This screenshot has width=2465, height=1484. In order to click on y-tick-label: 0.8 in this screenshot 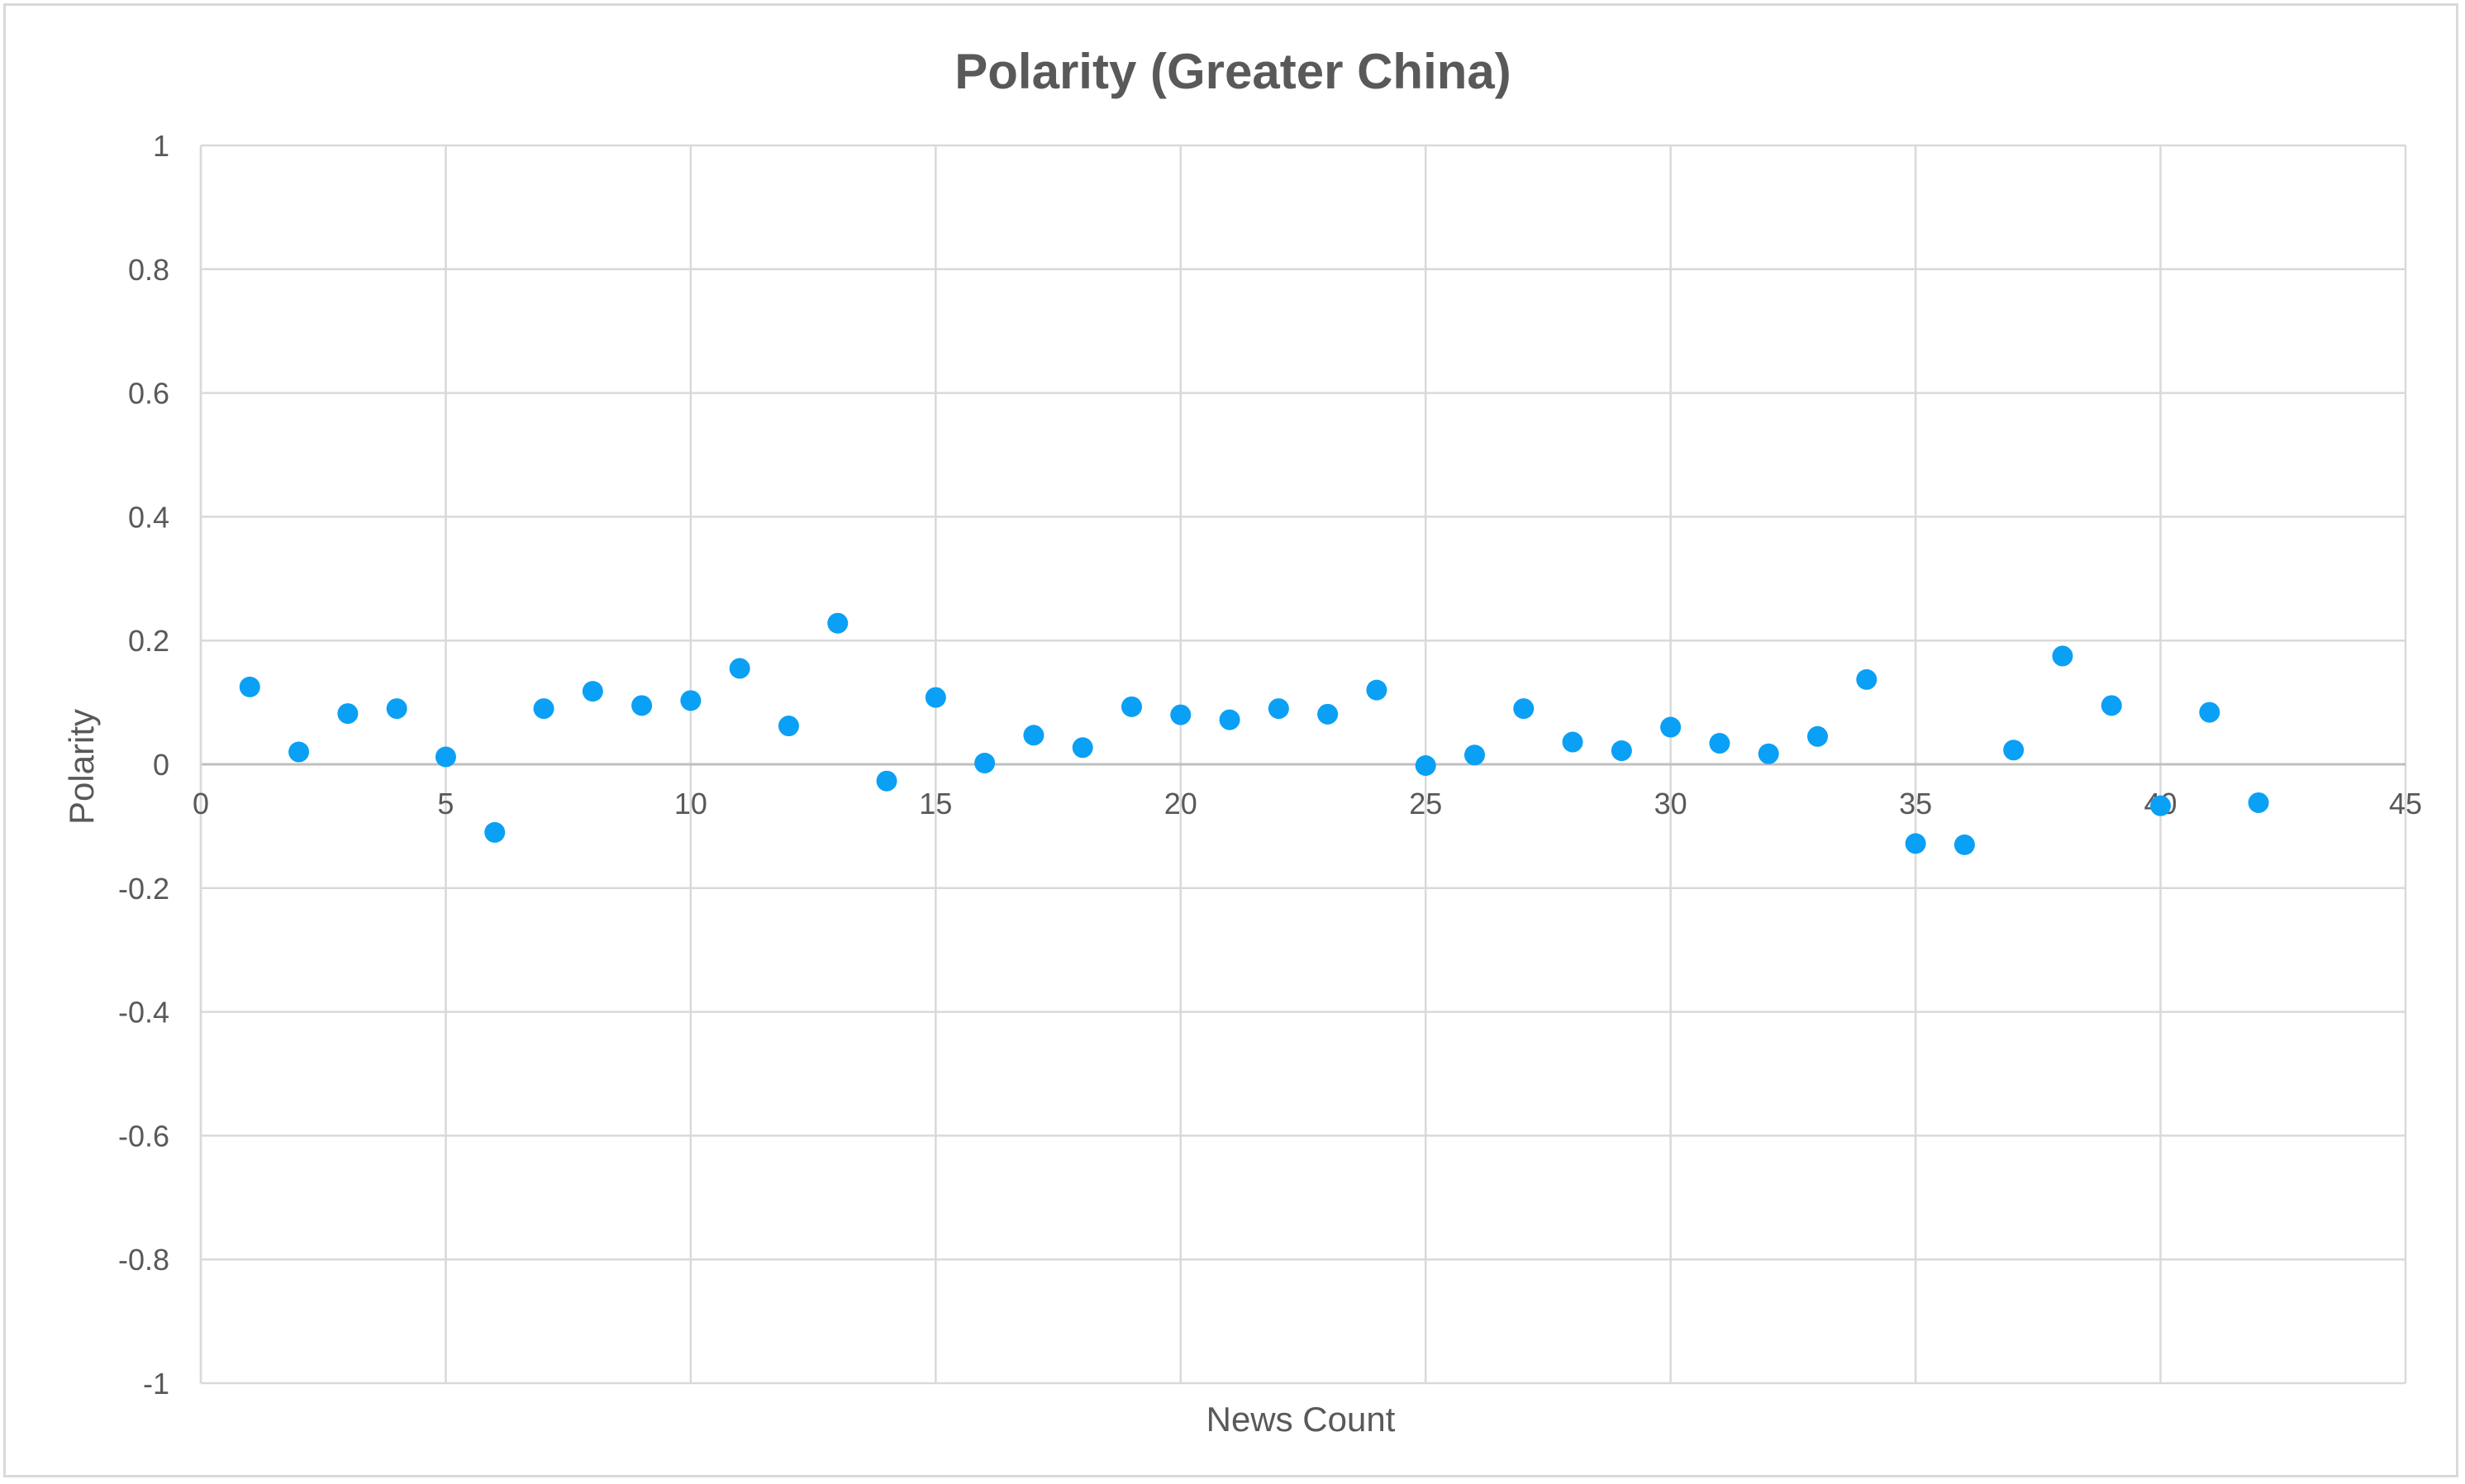, I will do `click(148, 270)`.